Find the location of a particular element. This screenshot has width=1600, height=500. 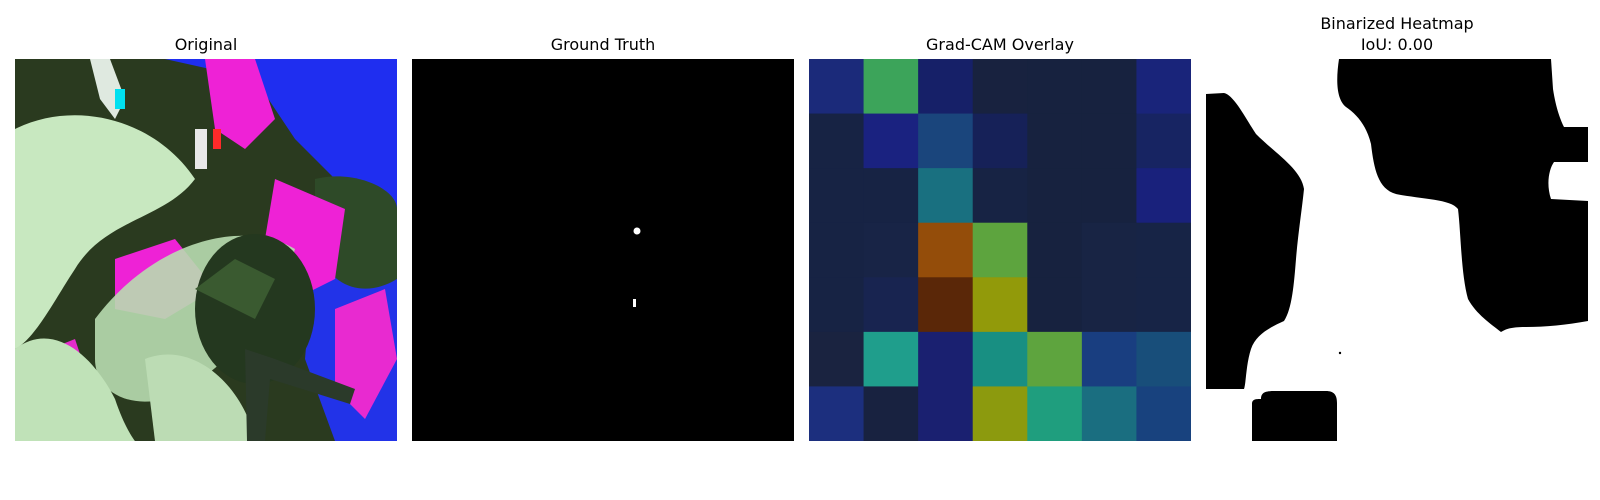

panel-title-binarized-heatmap: Binarized Heatmap is located at coordinates (1397, 23).